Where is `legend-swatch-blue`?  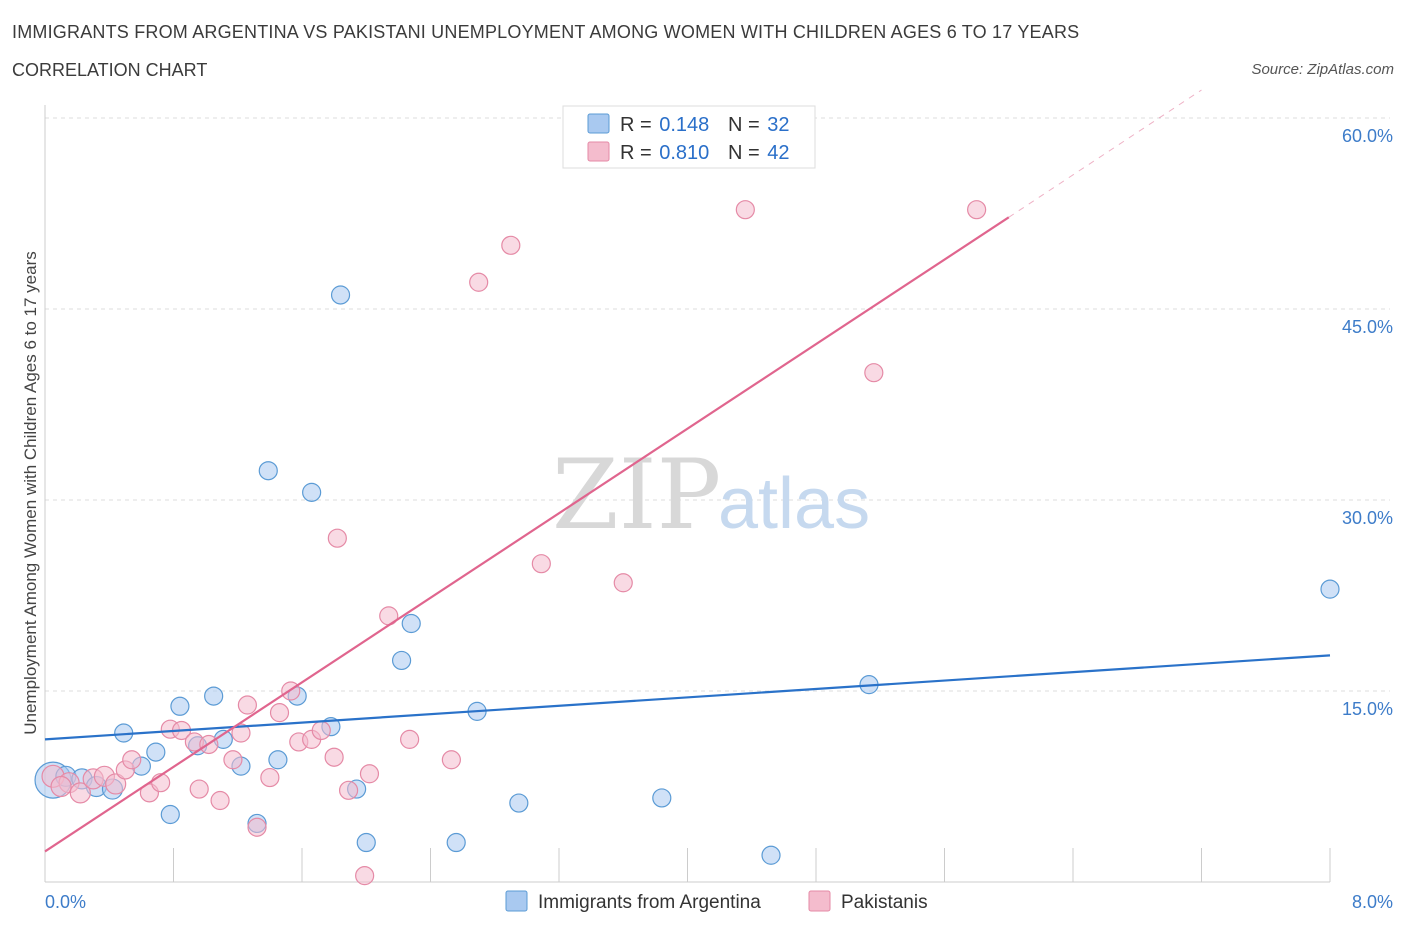 legend-swatch-blue is located at coordinates (598, 123).